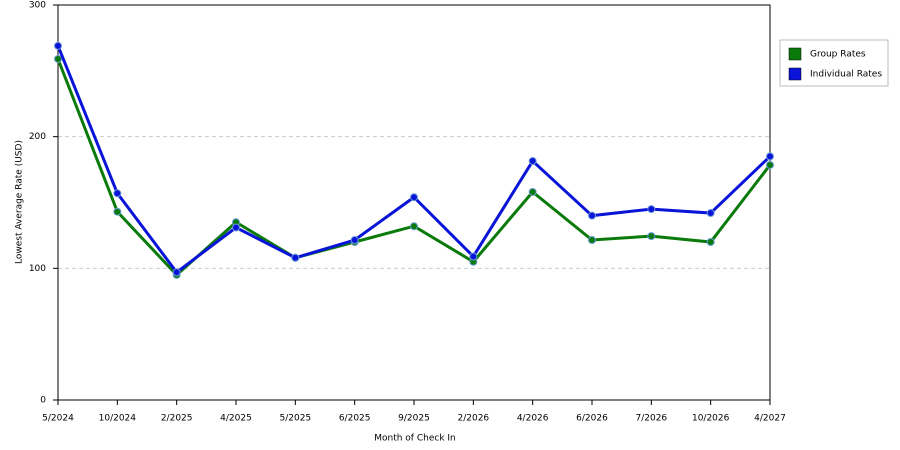 The width and height of the screenshot is (900, 450). I want to click on legend-label: Group Rates, so click(838, 55).